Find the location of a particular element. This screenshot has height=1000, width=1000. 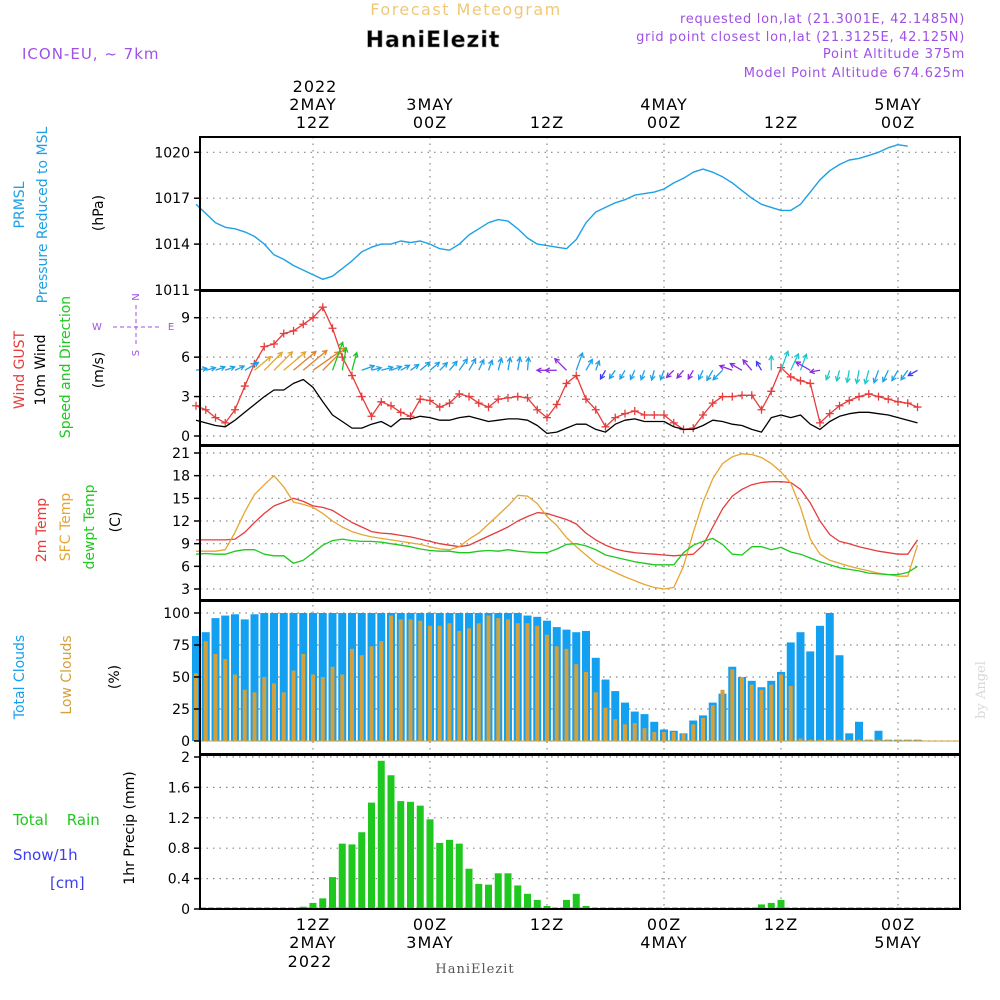

y-tick-label: 12 is located at coordinates (181, 522).